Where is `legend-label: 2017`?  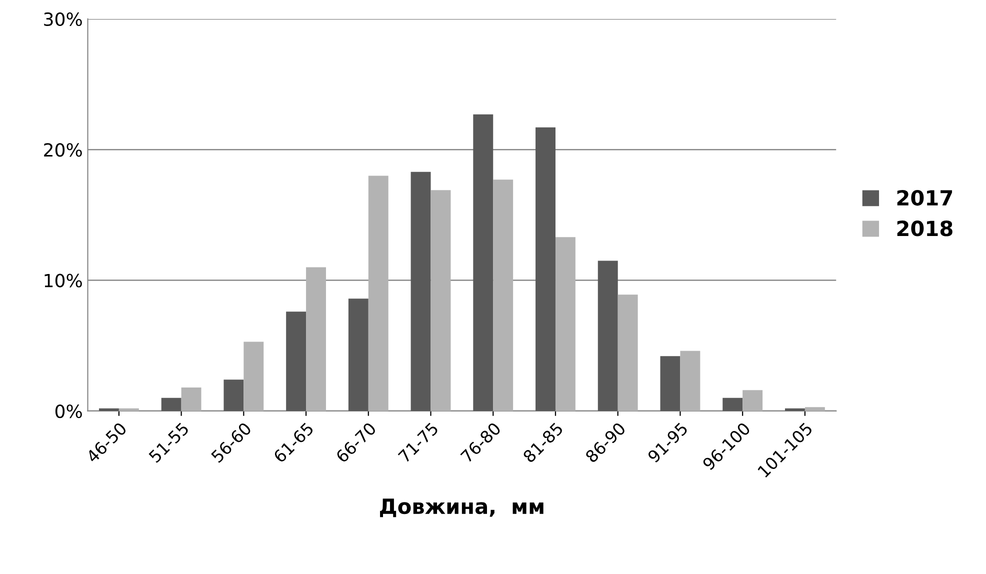 legend-label: 2017 is located at coordinates (924, 198).